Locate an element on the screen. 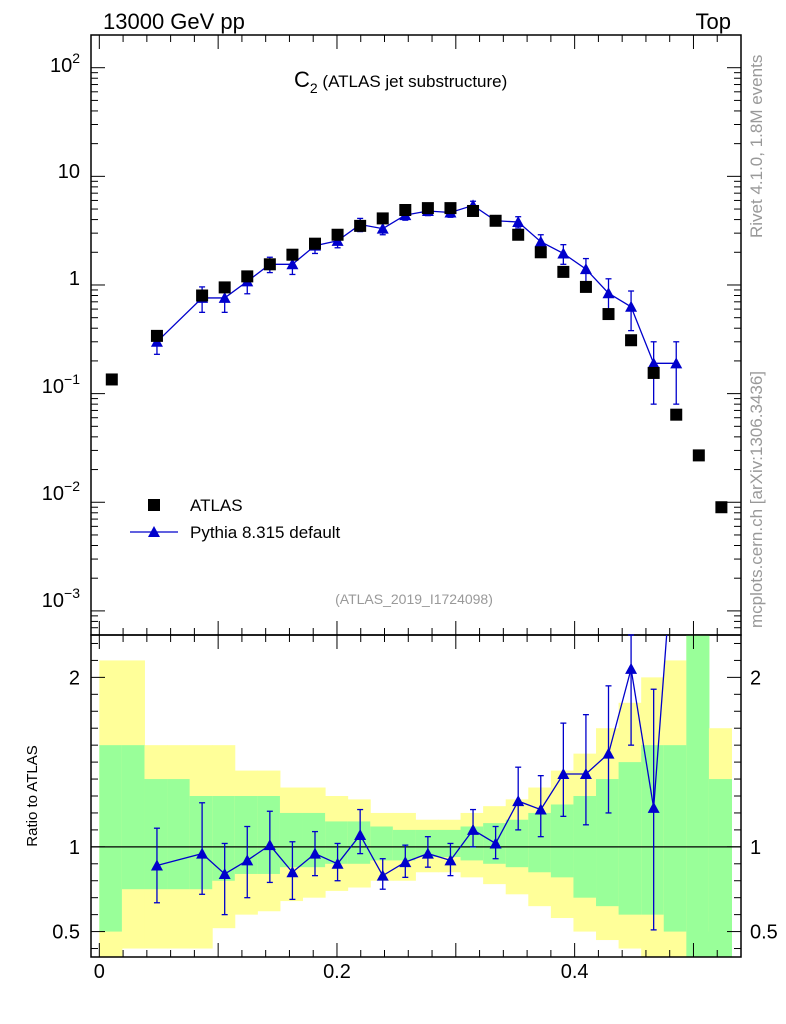 Image resolution: width=786 pixels, height=1024 pixels. x-tick-label: 0.2 is located at coordinates (337, 972).